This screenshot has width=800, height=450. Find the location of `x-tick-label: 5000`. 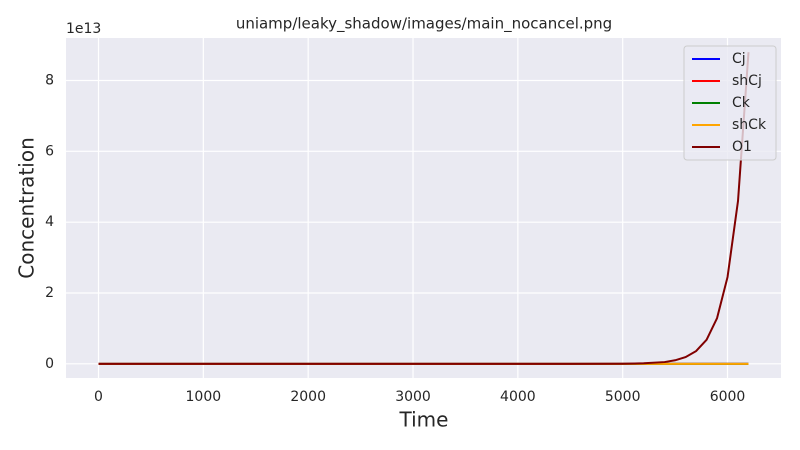

x-tick-label: 5000 is located at coordinates (623, 397).